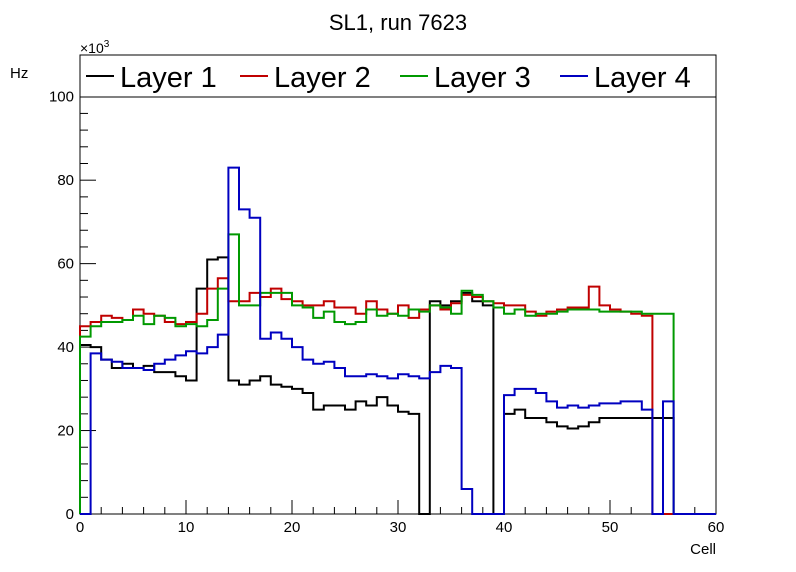  I want to click on y-tick-label: 60, so click(65, 264).